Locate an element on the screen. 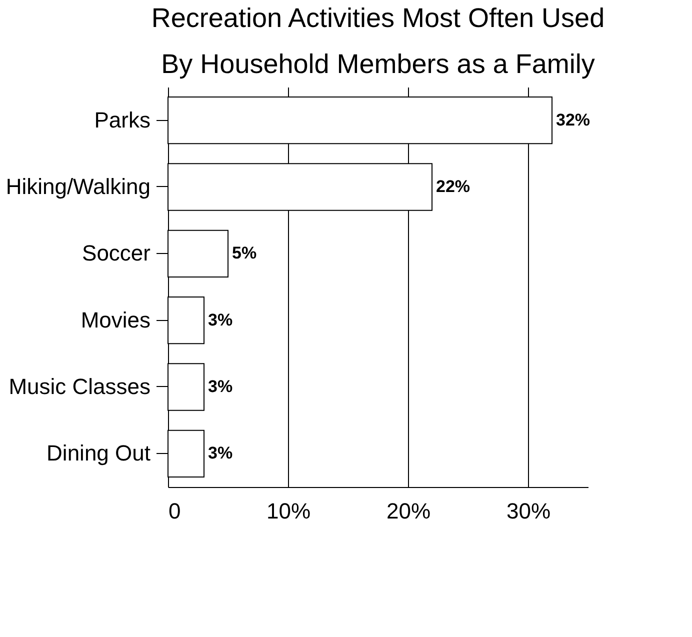  y-tick-label: Parks is located at coordinates (122, 119).